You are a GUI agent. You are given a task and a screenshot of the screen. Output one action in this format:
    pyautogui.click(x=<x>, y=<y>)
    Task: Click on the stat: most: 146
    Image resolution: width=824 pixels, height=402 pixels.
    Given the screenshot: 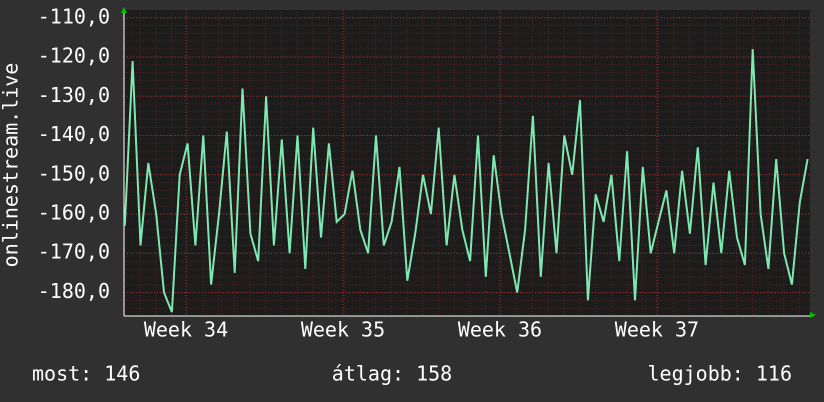 What is the action you would take?
    pyautogui.click(x=86, y=374)
    